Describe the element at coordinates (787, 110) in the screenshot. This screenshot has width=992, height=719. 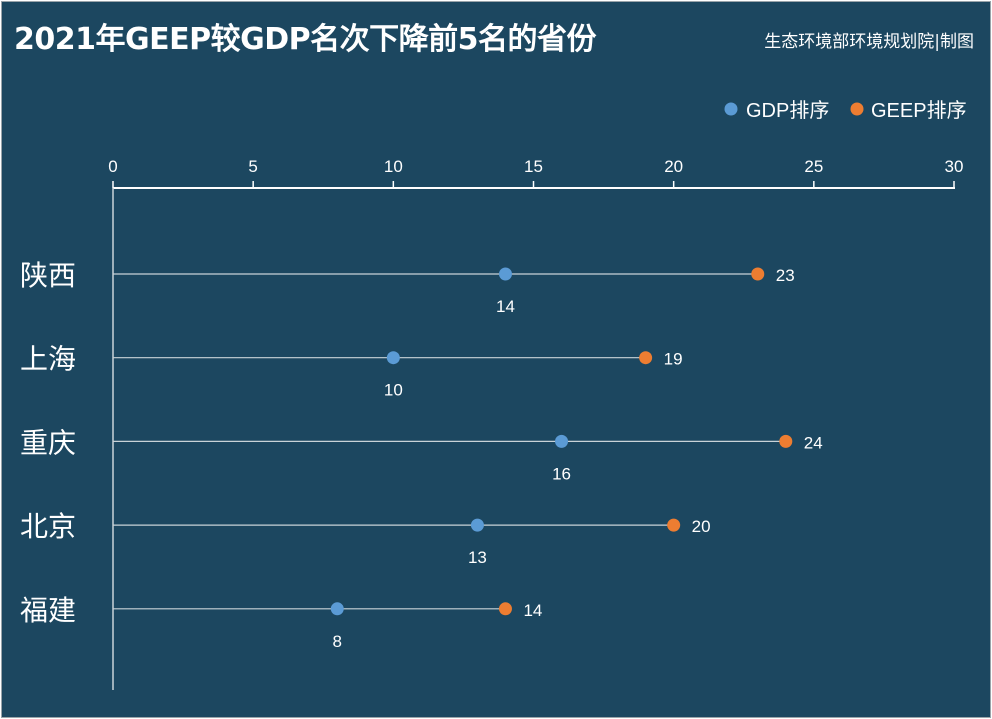
I see `legend-gdp-label: GDP排序` at that location.